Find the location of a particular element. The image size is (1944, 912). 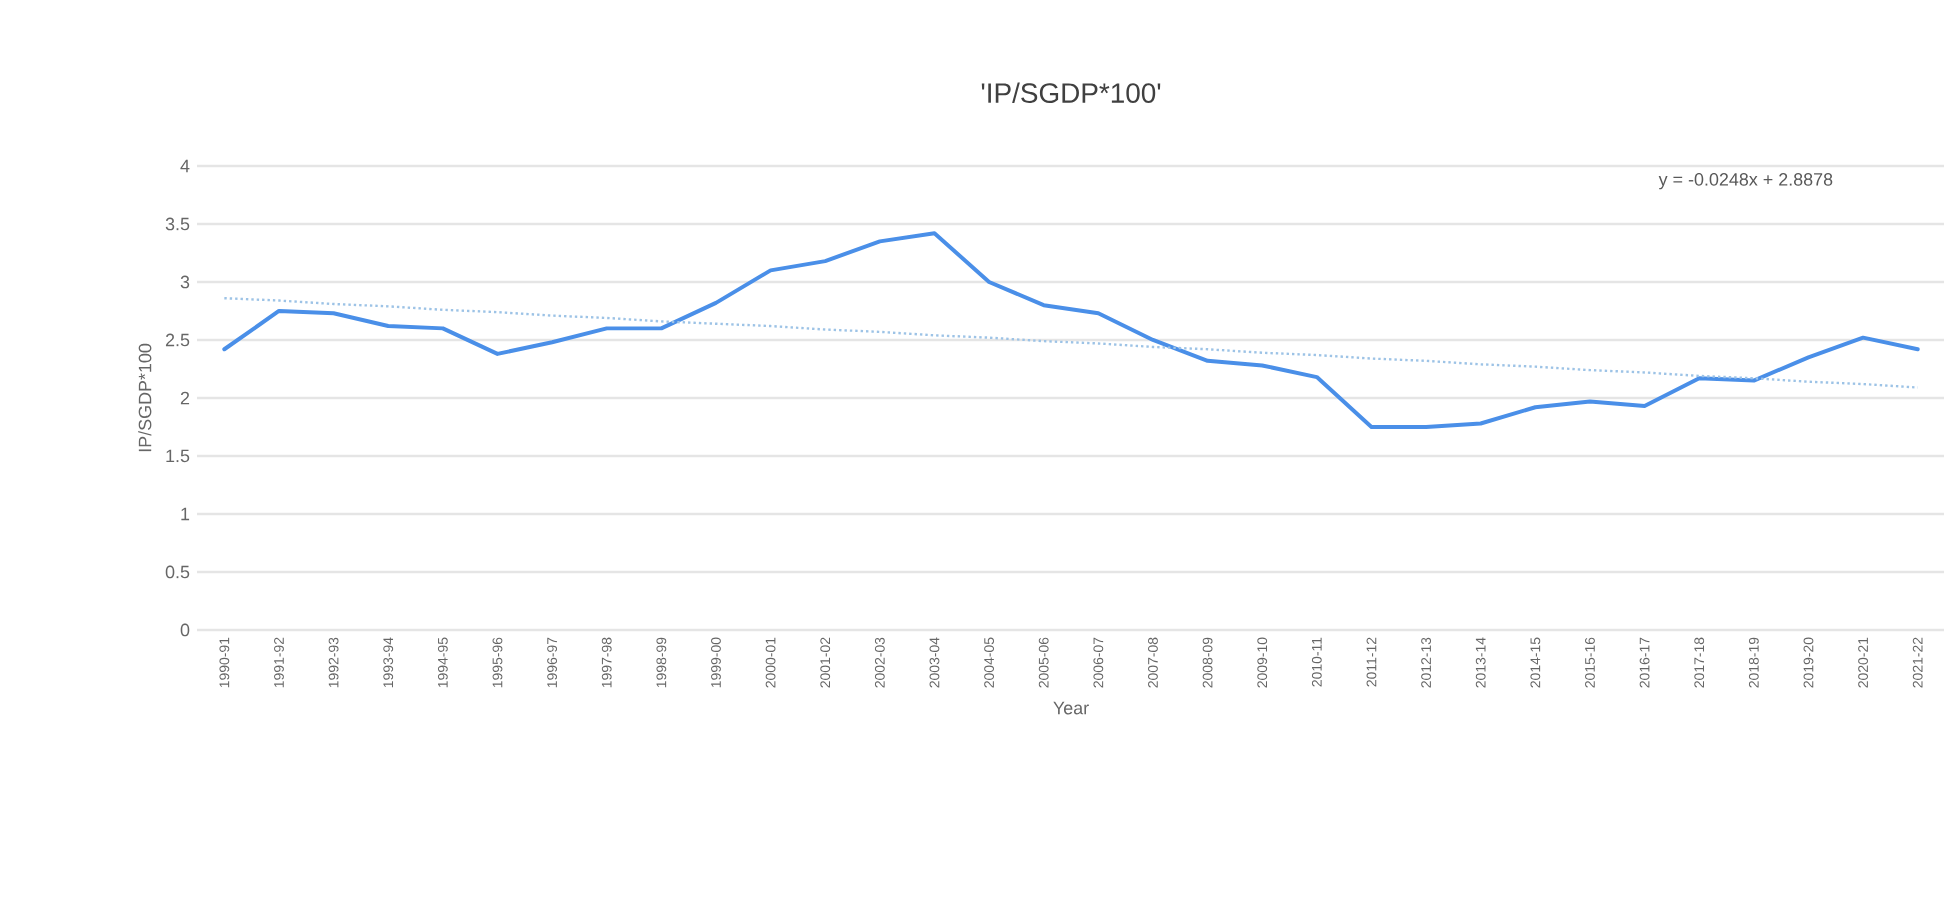

y-tick-label: 2.5 is located at coordinates (177, 340).